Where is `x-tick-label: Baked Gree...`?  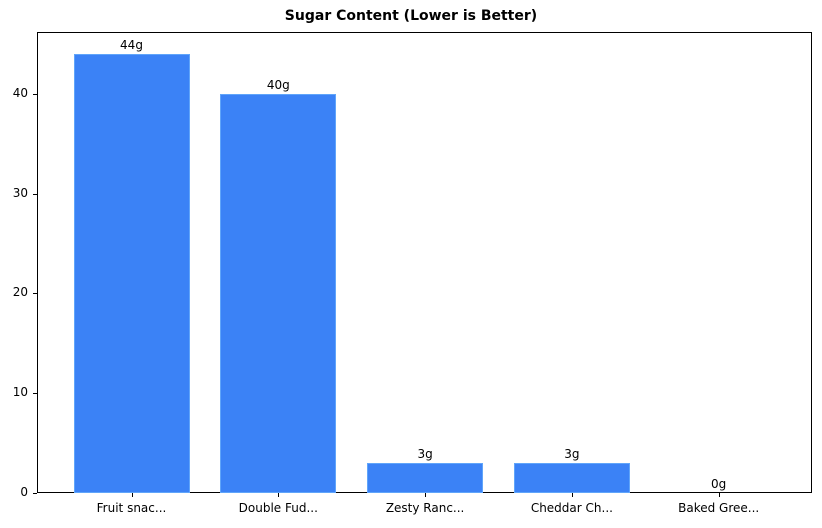
x-tick-label: Baked Gree... is located at coordinates (719, 508).